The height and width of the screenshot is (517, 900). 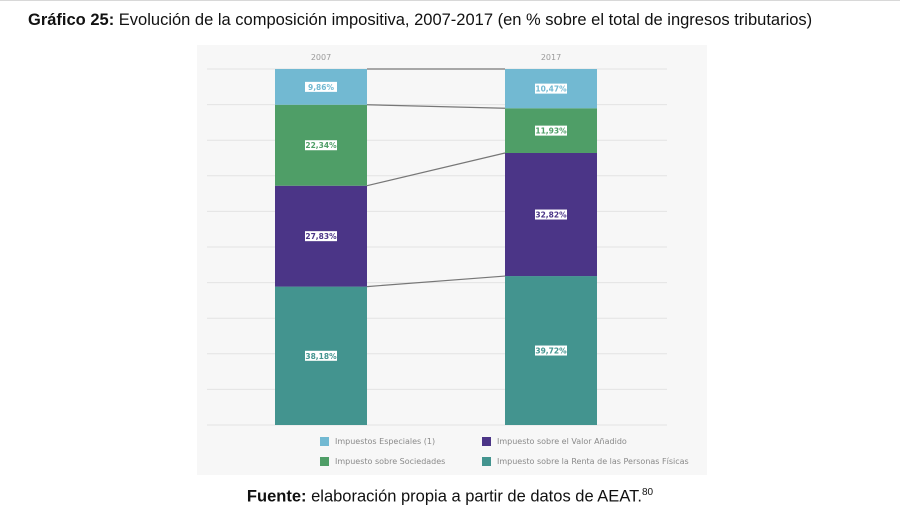 What do you see at coordinates (276, 496) in the screenshot?
I see `source-label: Fuente:` at bounding box center [276, 496].